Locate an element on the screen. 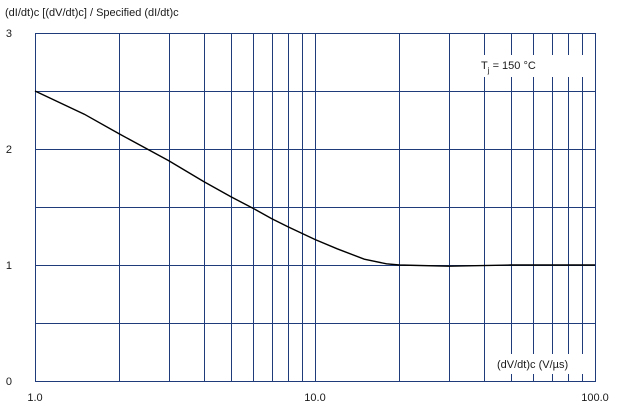 The width and height of the screenshot is (622, 410). annotation-rest: = 150 °C is located at coordinates (513, 66).